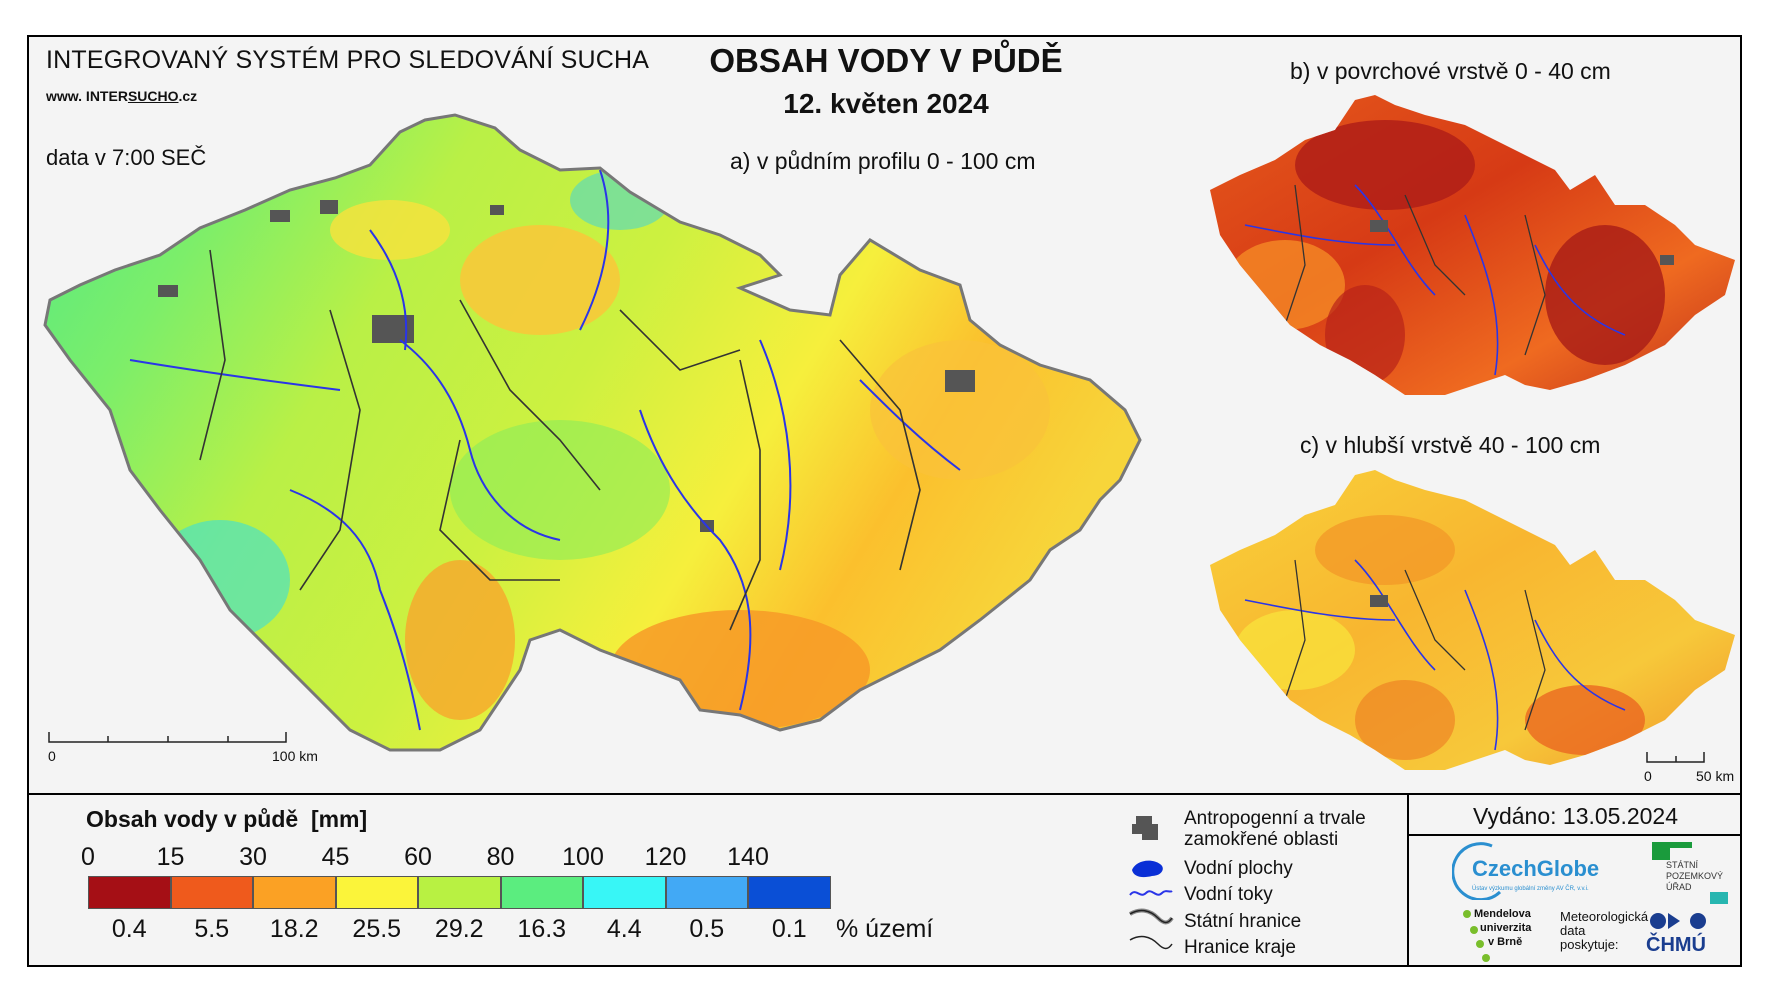  What do you see at coordinates (1408, 880) in the screenshot?
I see `logos-divider` at bounding box center [1408, 880].